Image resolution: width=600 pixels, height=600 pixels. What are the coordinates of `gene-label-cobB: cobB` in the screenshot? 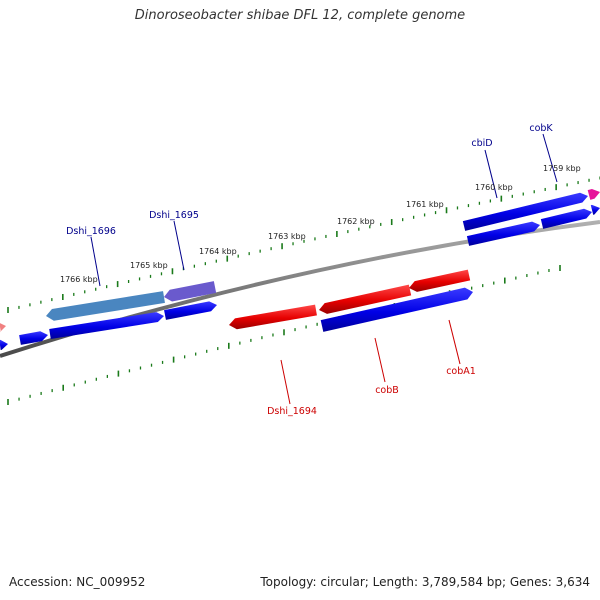 It's located at (387, 390).